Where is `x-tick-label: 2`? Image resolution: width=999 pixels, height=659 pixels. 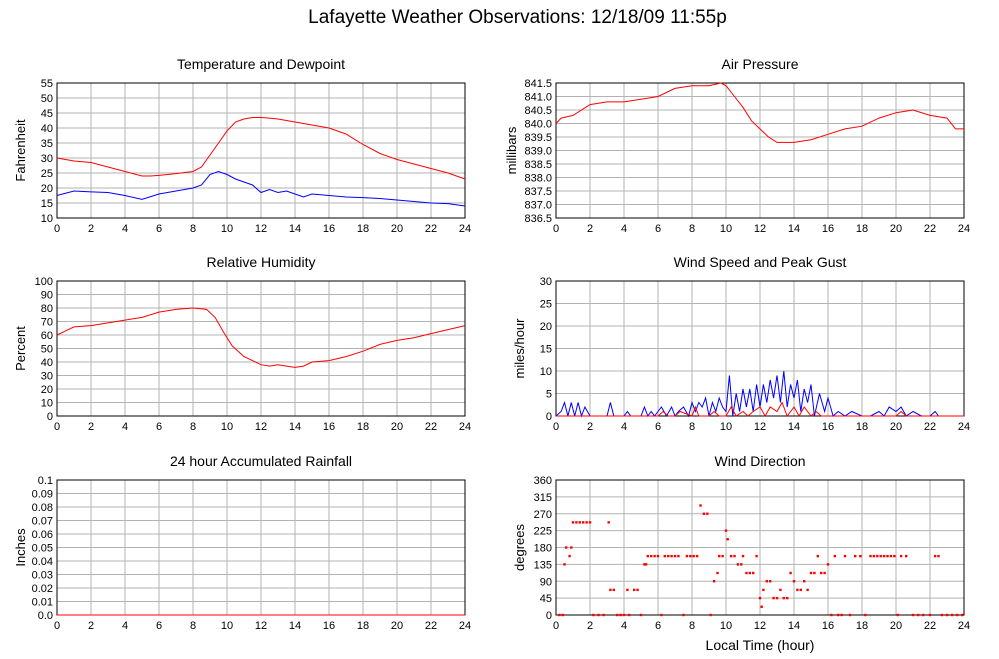 x-tick-label: 2 is located at coordinates (590, 626).